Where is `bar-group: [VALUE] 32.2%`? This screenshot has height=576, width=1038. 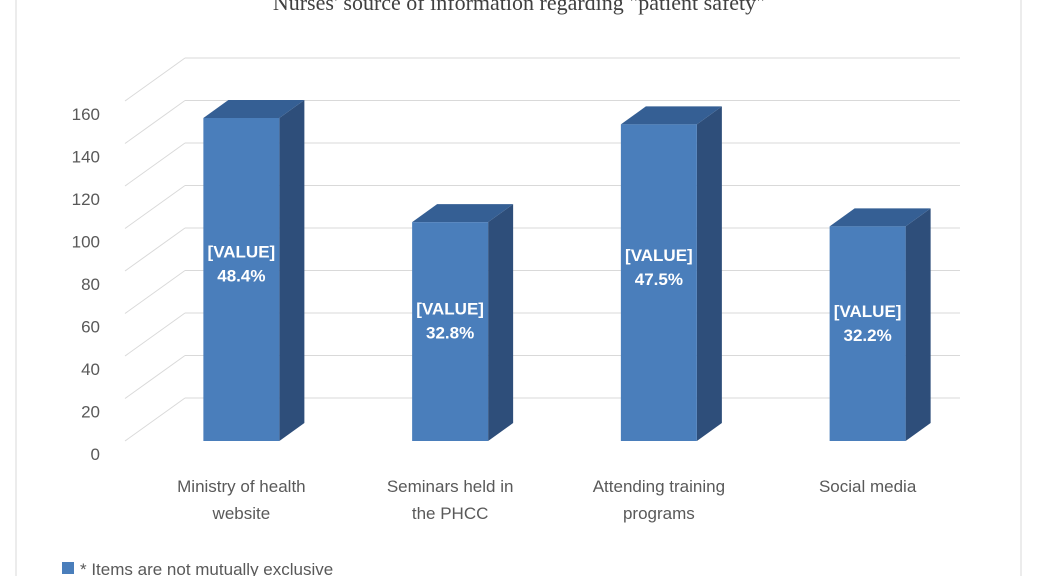 bar-group: [VALUE] 32.2% is located at coordinates (880, 324).